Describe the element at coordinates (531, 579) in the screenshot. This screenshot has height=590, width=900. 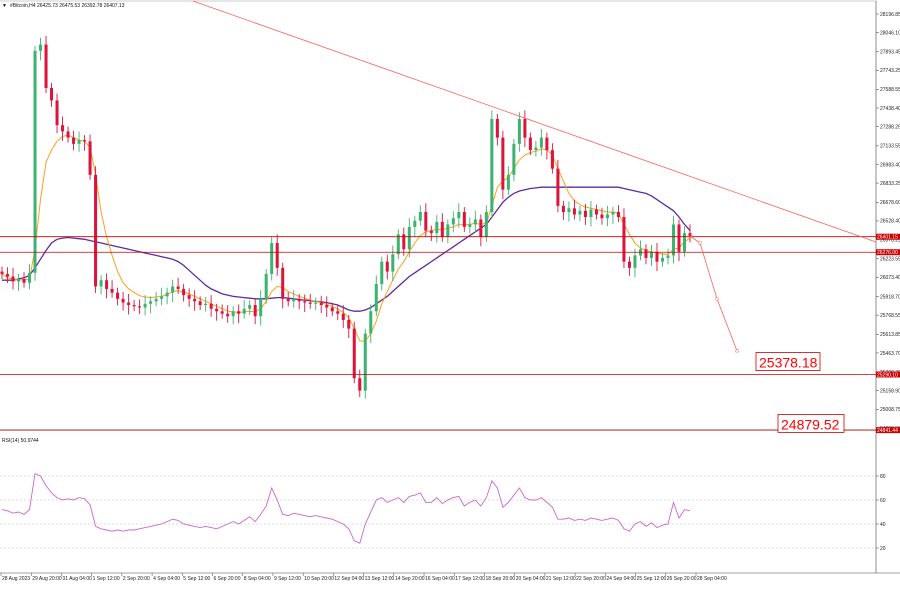
I see `time-tick-label: 20 Sep 04:00` at that location.